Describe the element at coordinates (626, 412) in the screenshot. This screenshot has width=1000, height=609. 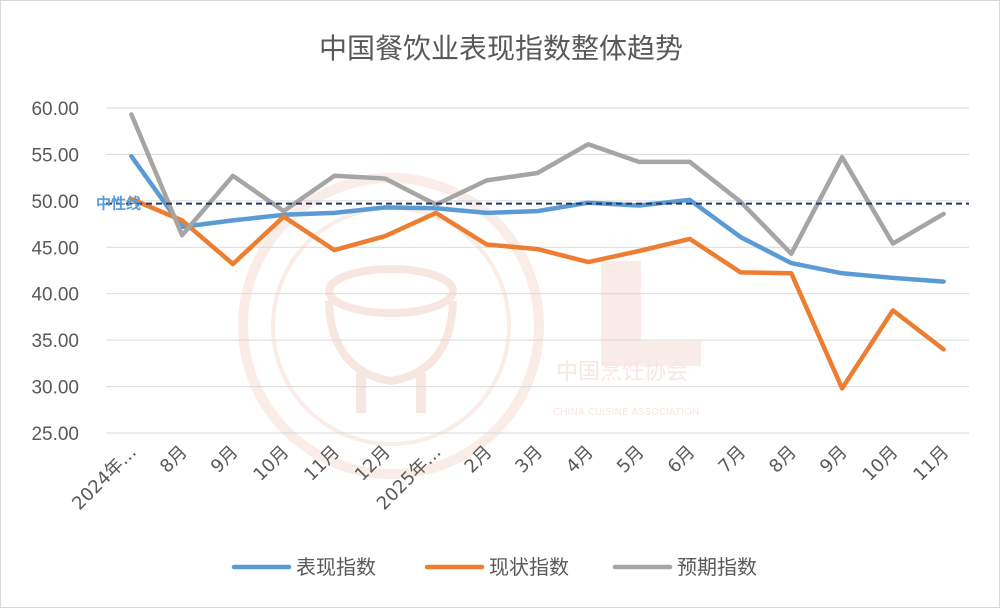
I see `watermark-subtext: CHINA CUISINE ASSOCIATION` at that location.